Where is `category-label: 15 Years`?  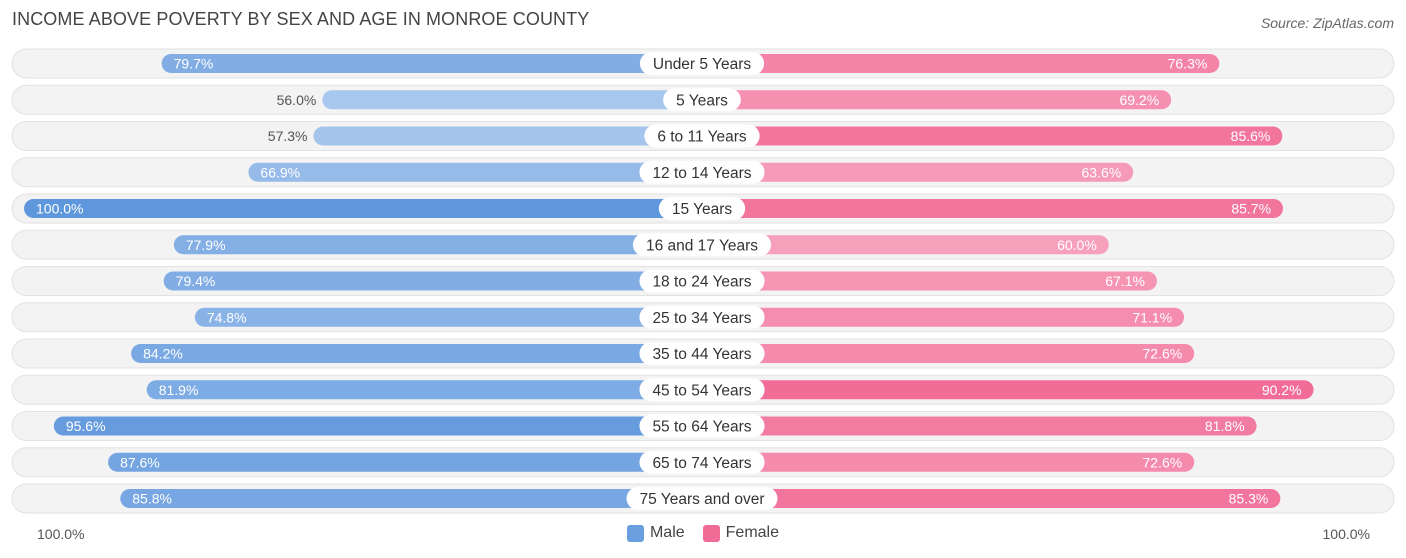 category-label: 15 Years is located at coordinates (702, 209).